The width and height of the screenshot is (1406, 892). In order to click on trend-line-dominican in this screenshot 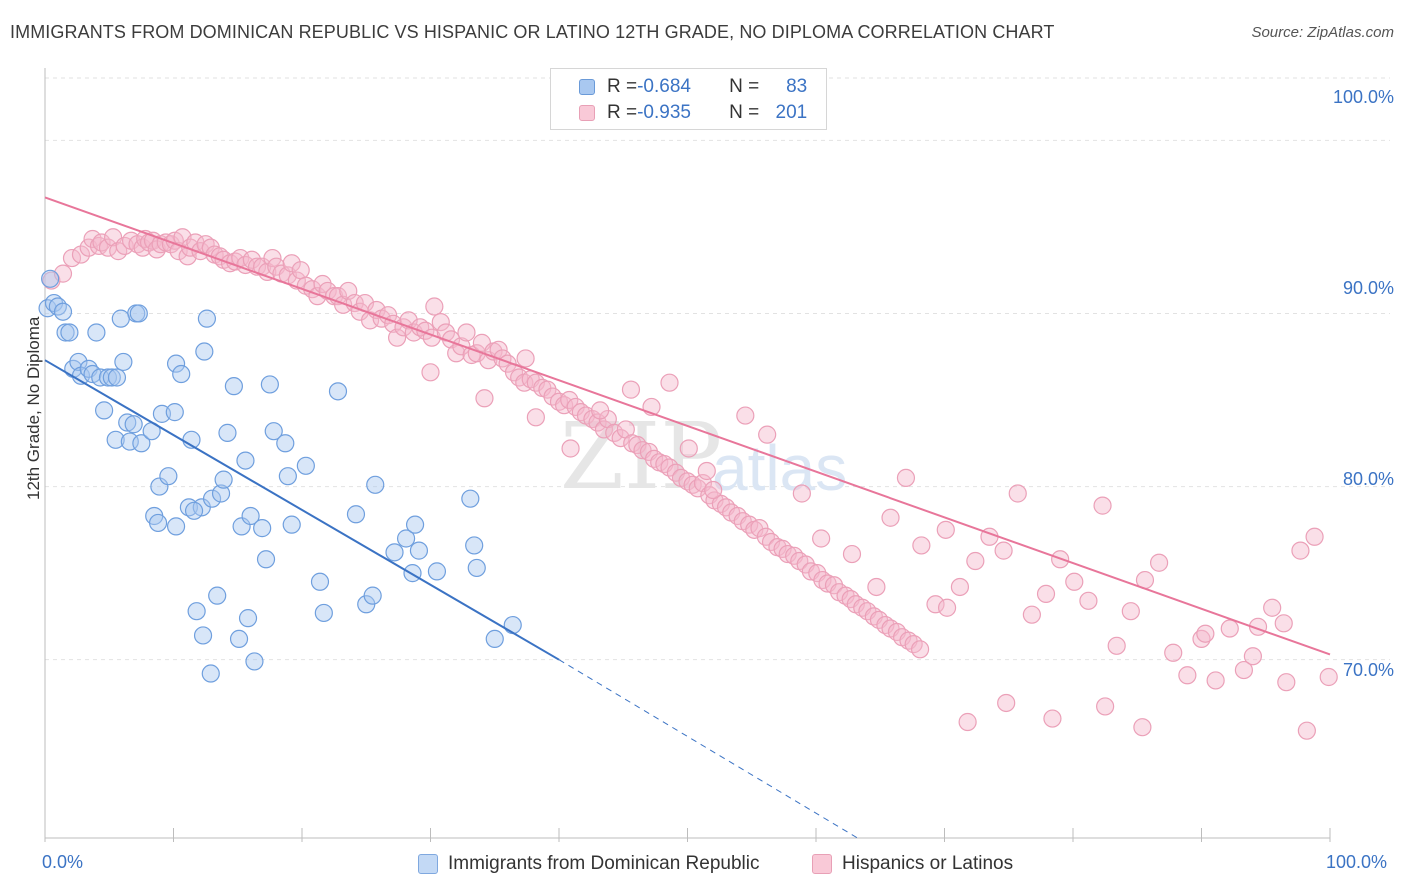, I will do `click(302, 510)`.